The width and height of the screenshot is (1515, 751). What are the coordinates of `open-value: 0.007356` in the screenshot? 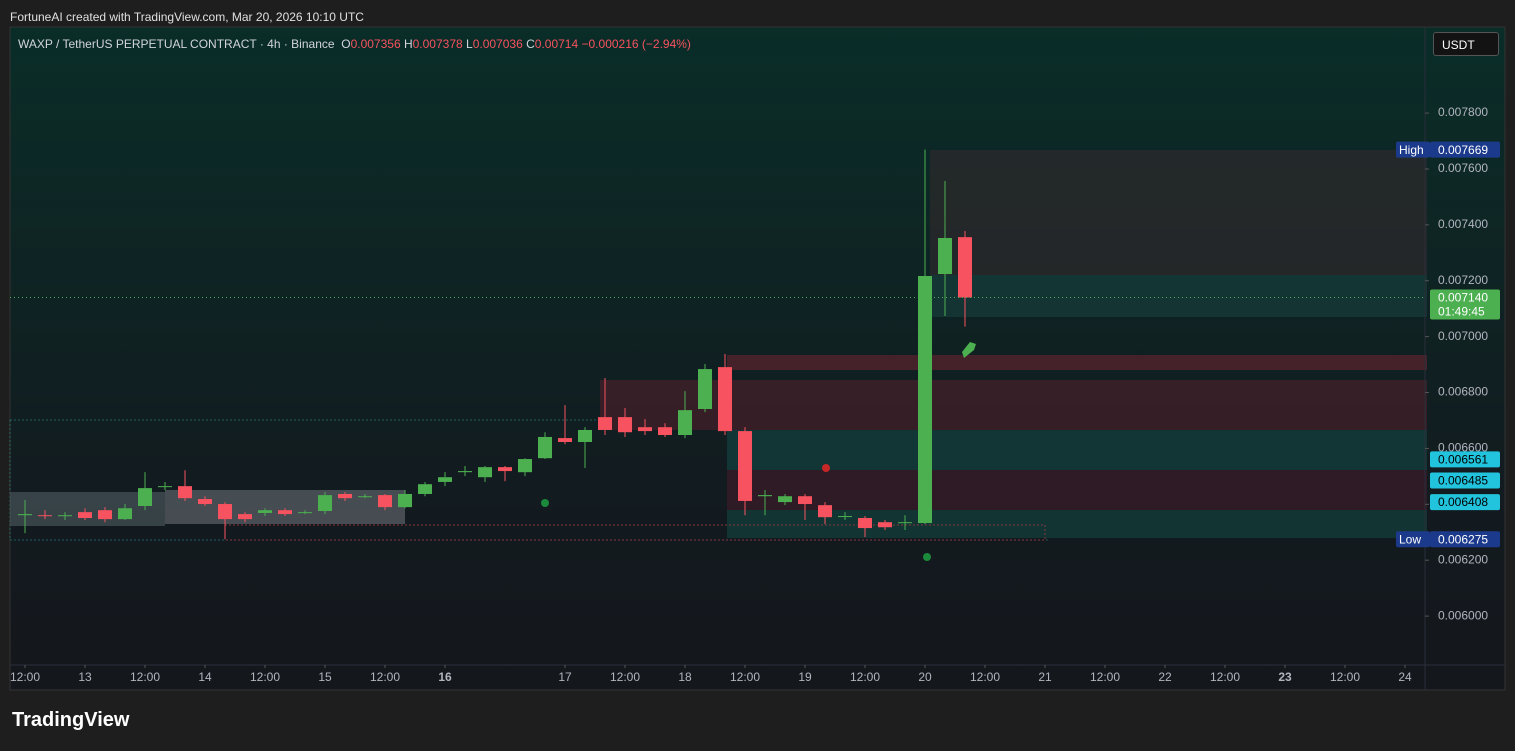 It's located at (375, 44).